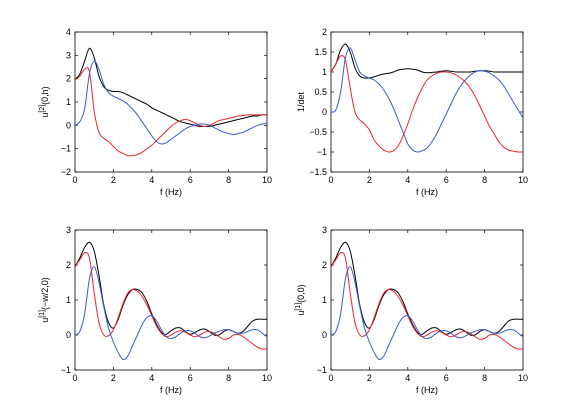  I want to click on y-axis-label-args: (0,h), so click(45, 95).